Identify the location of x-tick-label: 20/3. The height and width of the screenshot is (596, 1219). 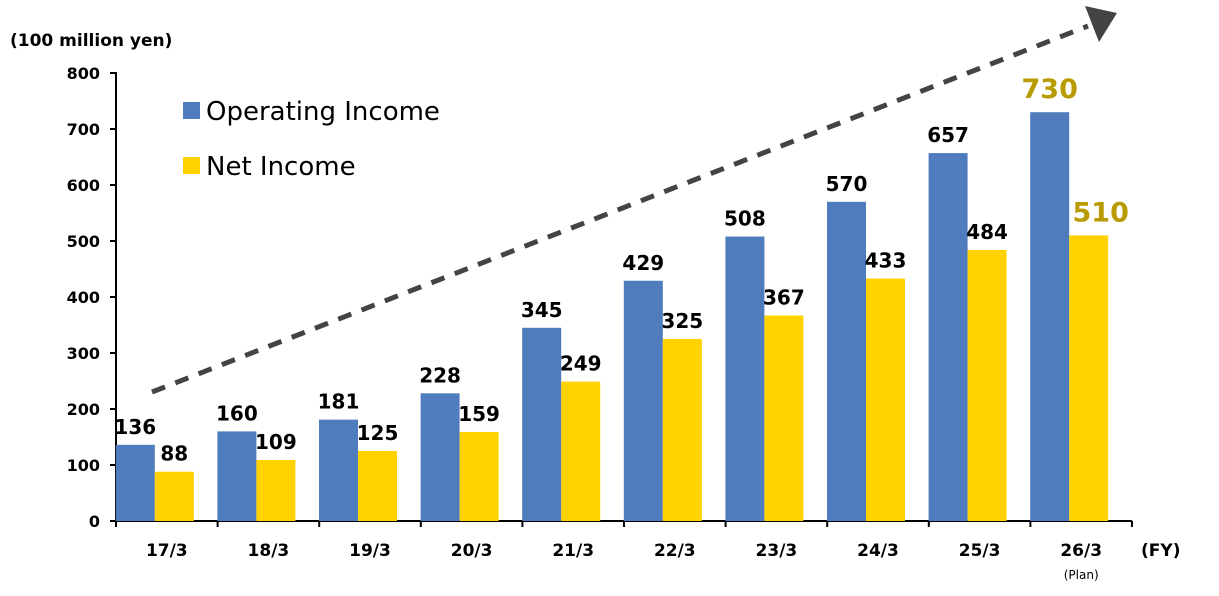
(472, 551).